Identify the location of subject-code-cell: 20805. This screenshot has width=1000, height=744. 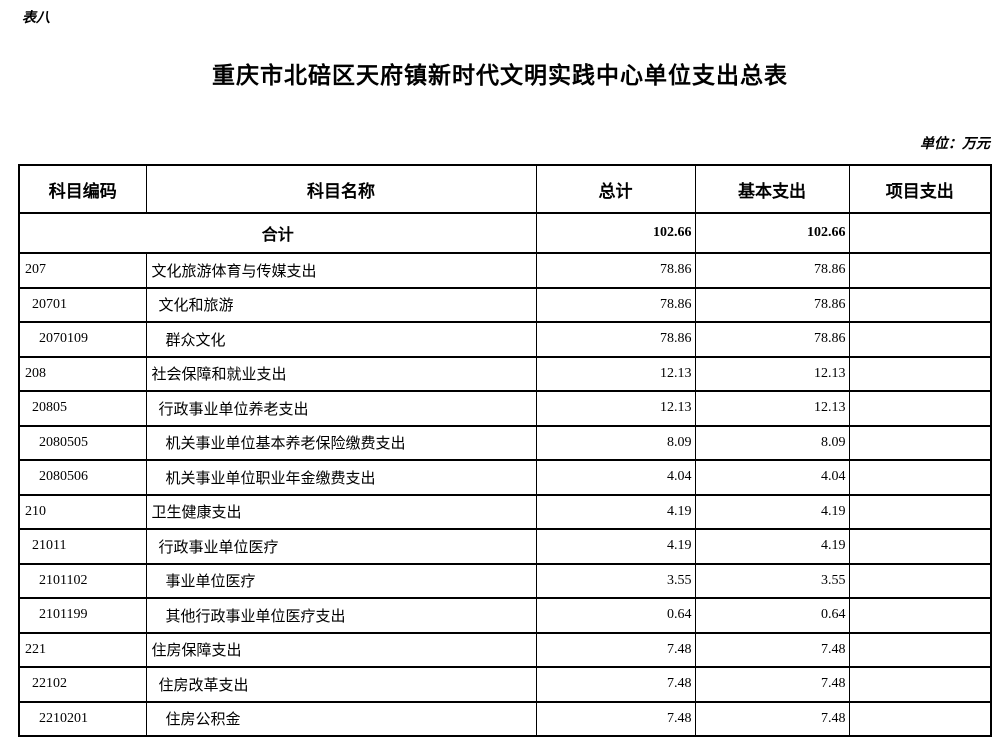
(82, 408).